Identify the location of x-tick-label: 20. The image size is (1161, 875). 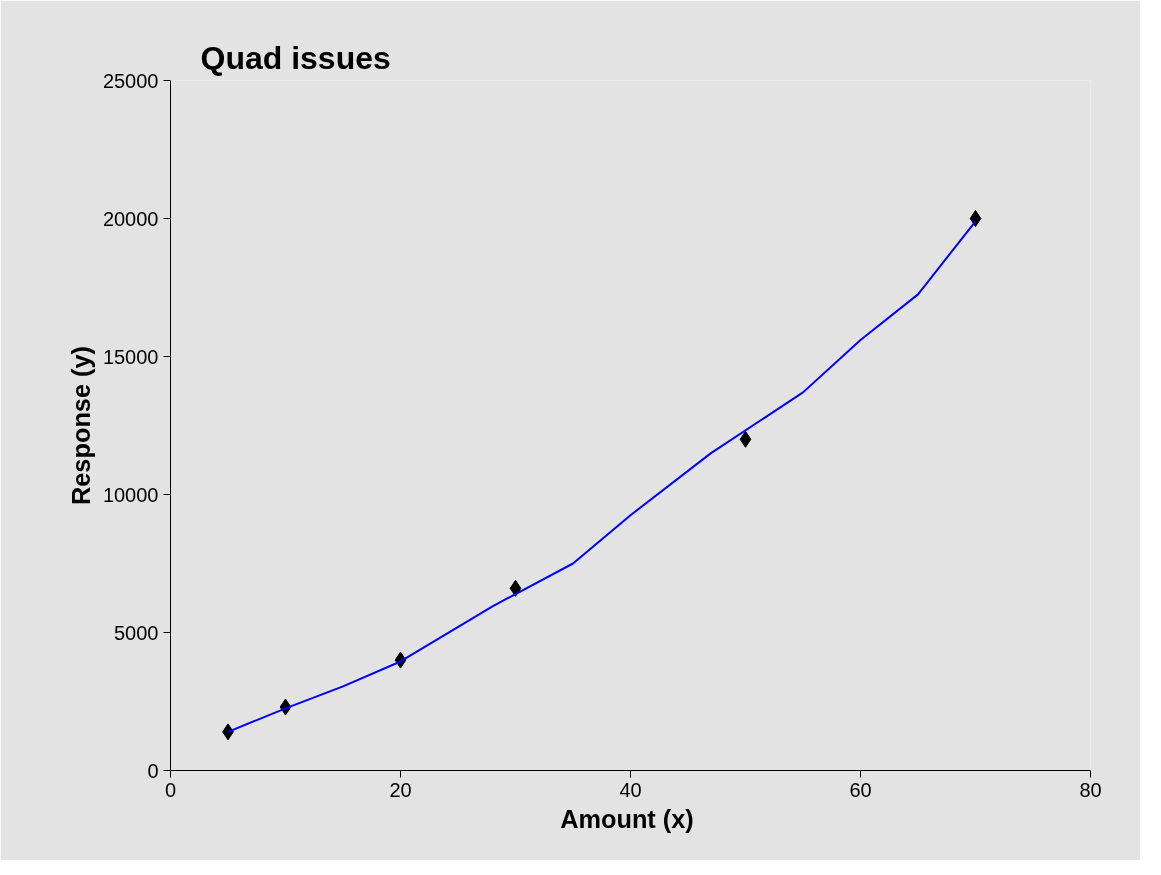
(400, 789).